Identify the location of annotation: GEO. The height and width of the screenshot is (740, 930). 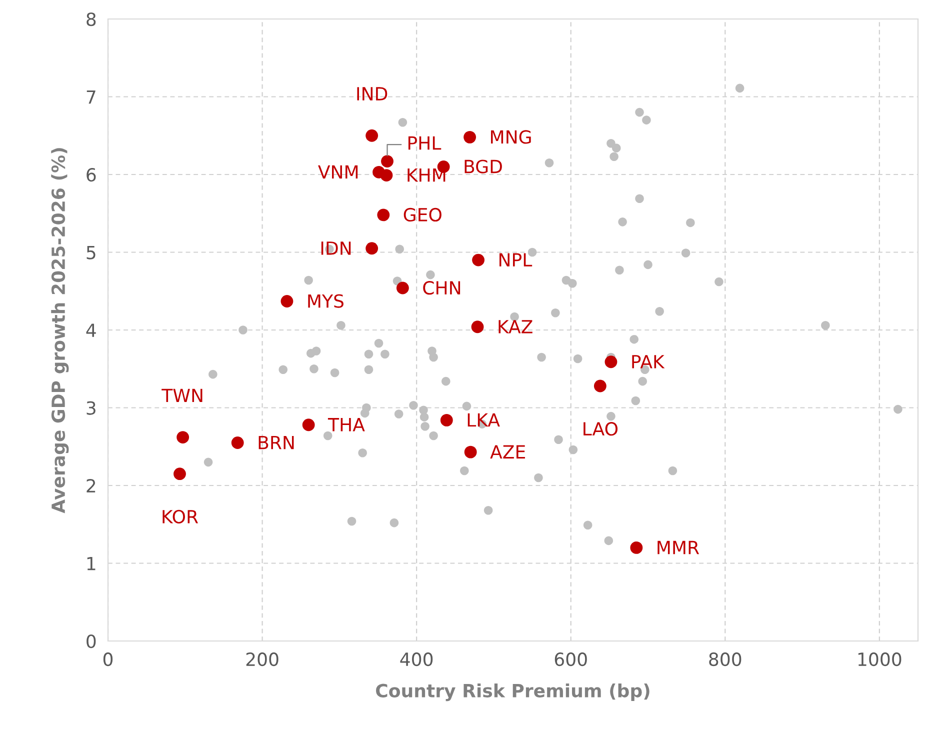
(423, 215).